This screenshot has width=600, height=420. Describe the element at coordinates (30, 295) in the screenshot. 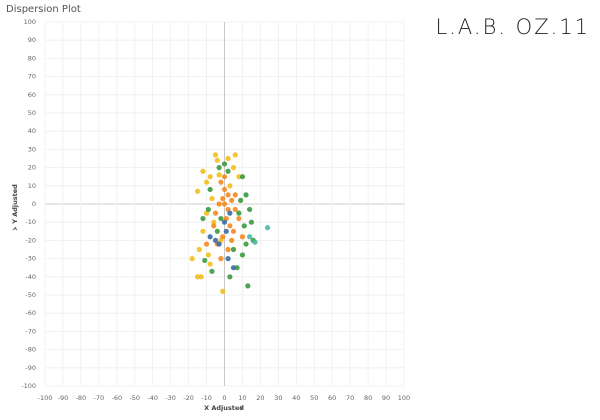

I see `y-tick-label: -50` at that location.